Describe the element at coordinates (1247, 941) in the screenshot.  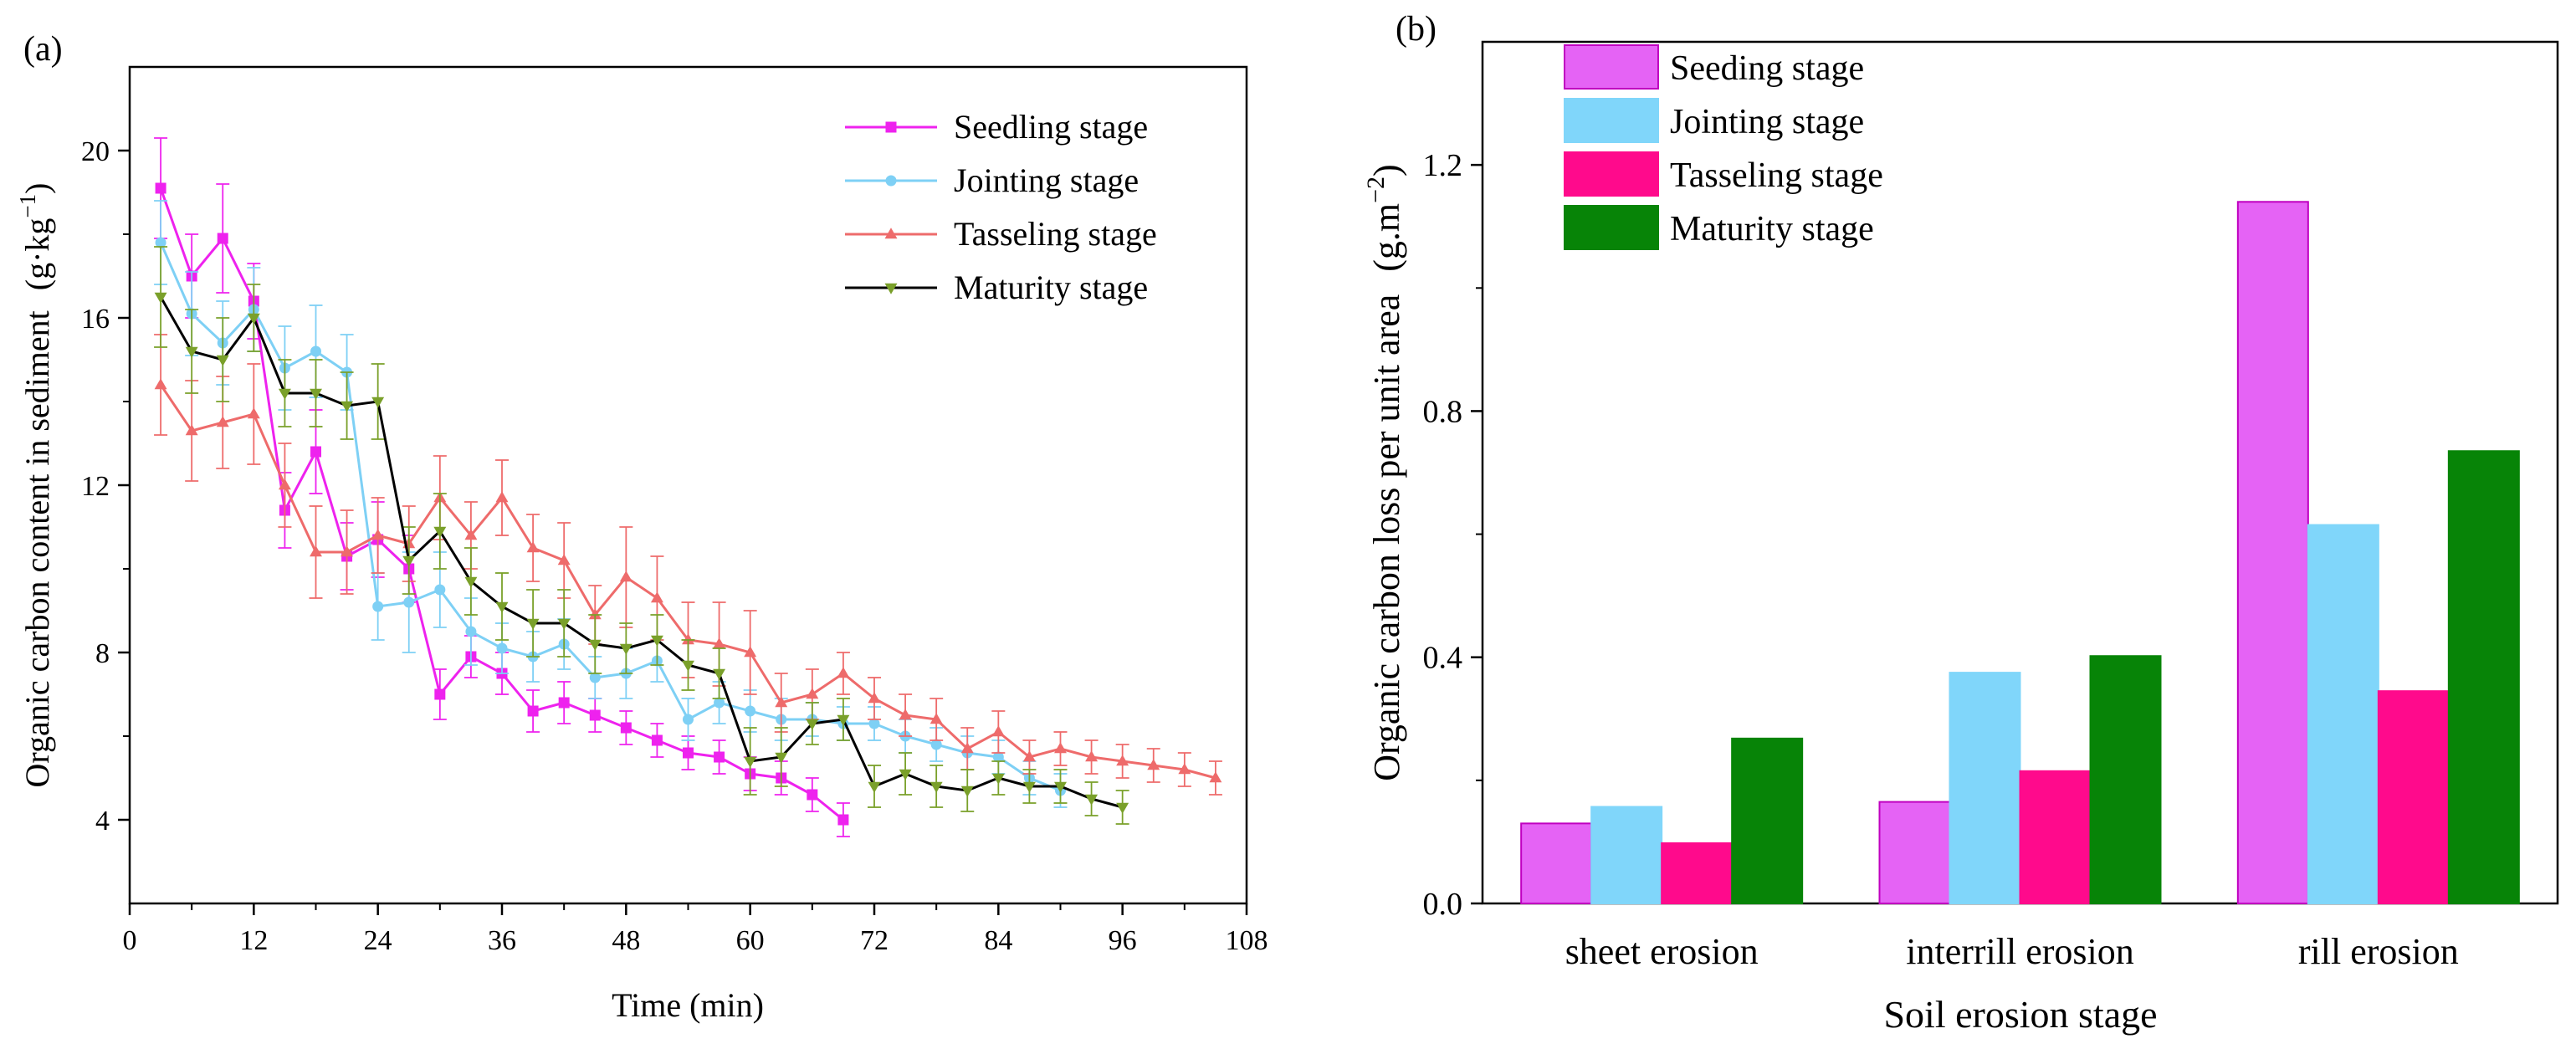
I see `panel-a-x-tick-label: 108` at that location.